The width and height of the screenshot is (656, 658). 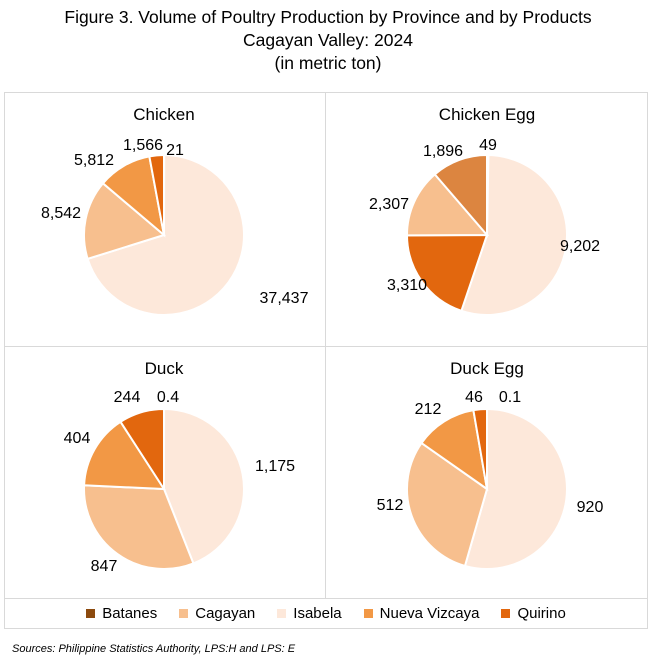 What do you see at coordinates (474, 397) in the screenshot?
I see `data-label-duck-egg-quirino: 46` at bounding box center [474, 397].